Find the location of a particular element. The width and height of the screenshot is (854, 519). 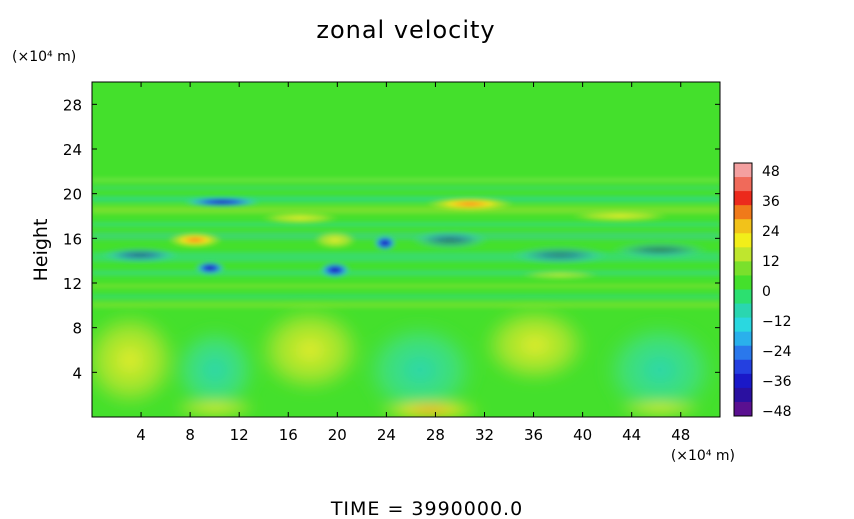

y-axis-label: Height is located at coordinates (41, 250).